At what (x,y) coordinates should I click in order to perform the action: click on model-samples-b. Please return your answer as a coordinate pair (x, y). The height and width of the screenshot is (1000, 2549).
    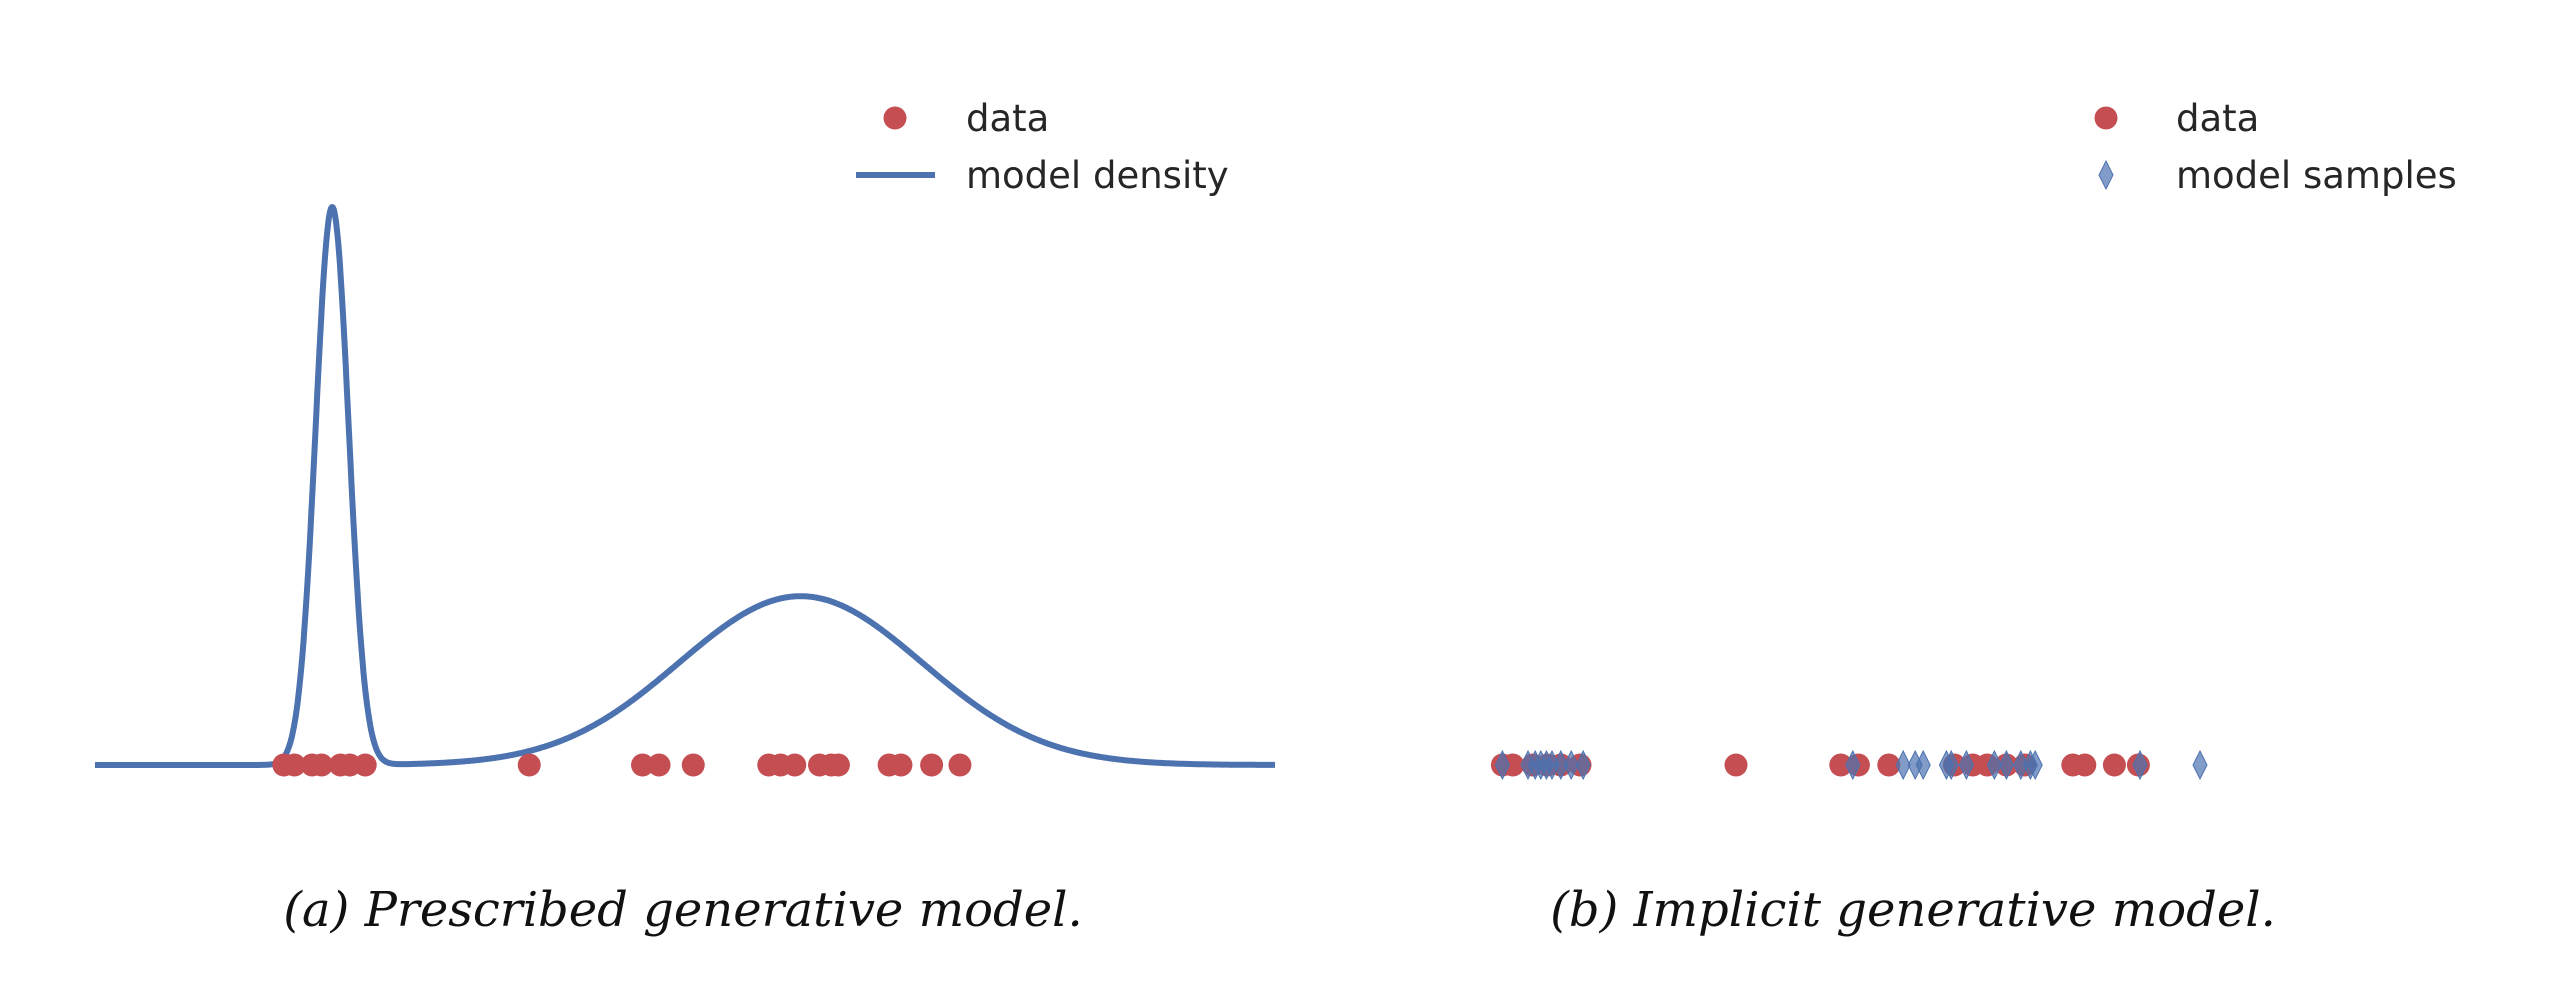
    Looking at the image, I should click on (1851, 765).